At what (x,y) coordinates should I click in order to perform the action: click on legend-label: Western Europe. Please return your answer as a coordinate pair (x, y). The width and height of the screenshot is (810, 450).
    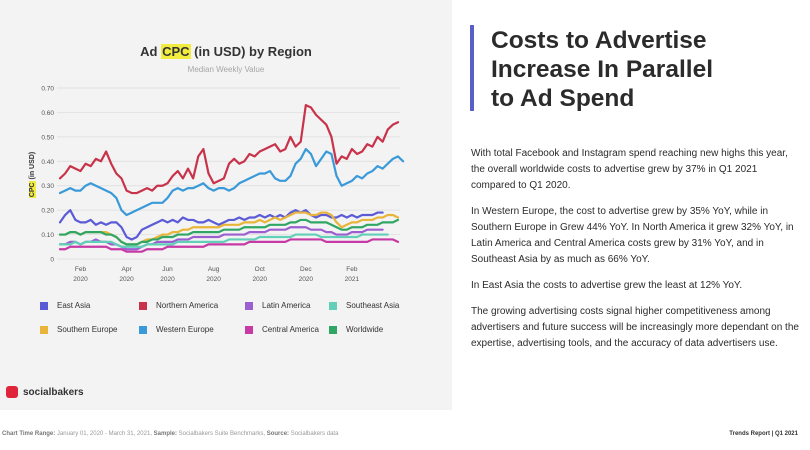
    Looking at the image, I should click on (185, 329).